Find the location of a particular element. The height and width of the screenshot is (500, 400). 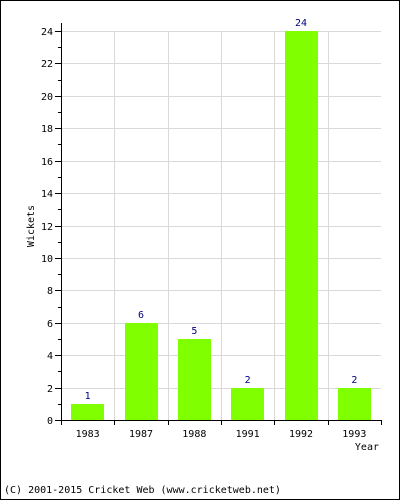

x-axis-title: Year is located at coordinates (367, 447).